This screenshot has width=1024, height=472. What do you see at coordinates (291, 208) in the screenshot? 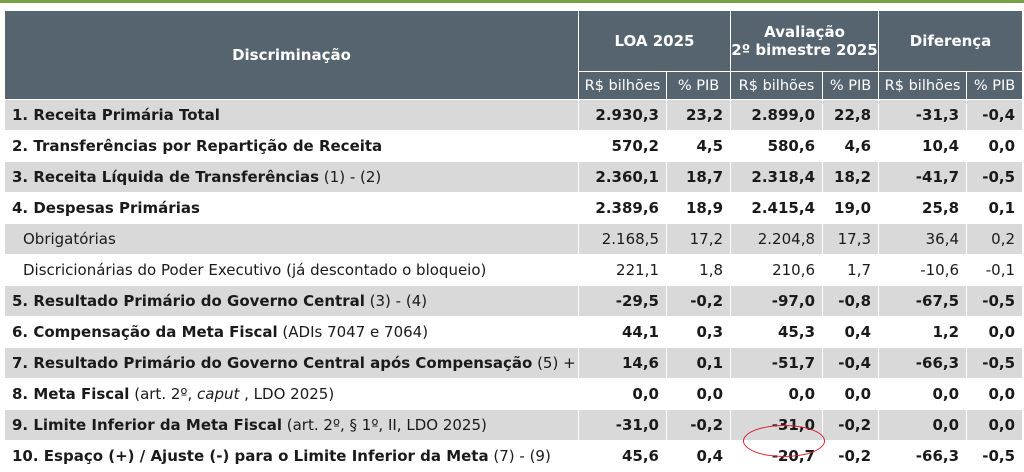
I see `row-label: 4. Despesas Primárias` at bounding box center [291, 208].